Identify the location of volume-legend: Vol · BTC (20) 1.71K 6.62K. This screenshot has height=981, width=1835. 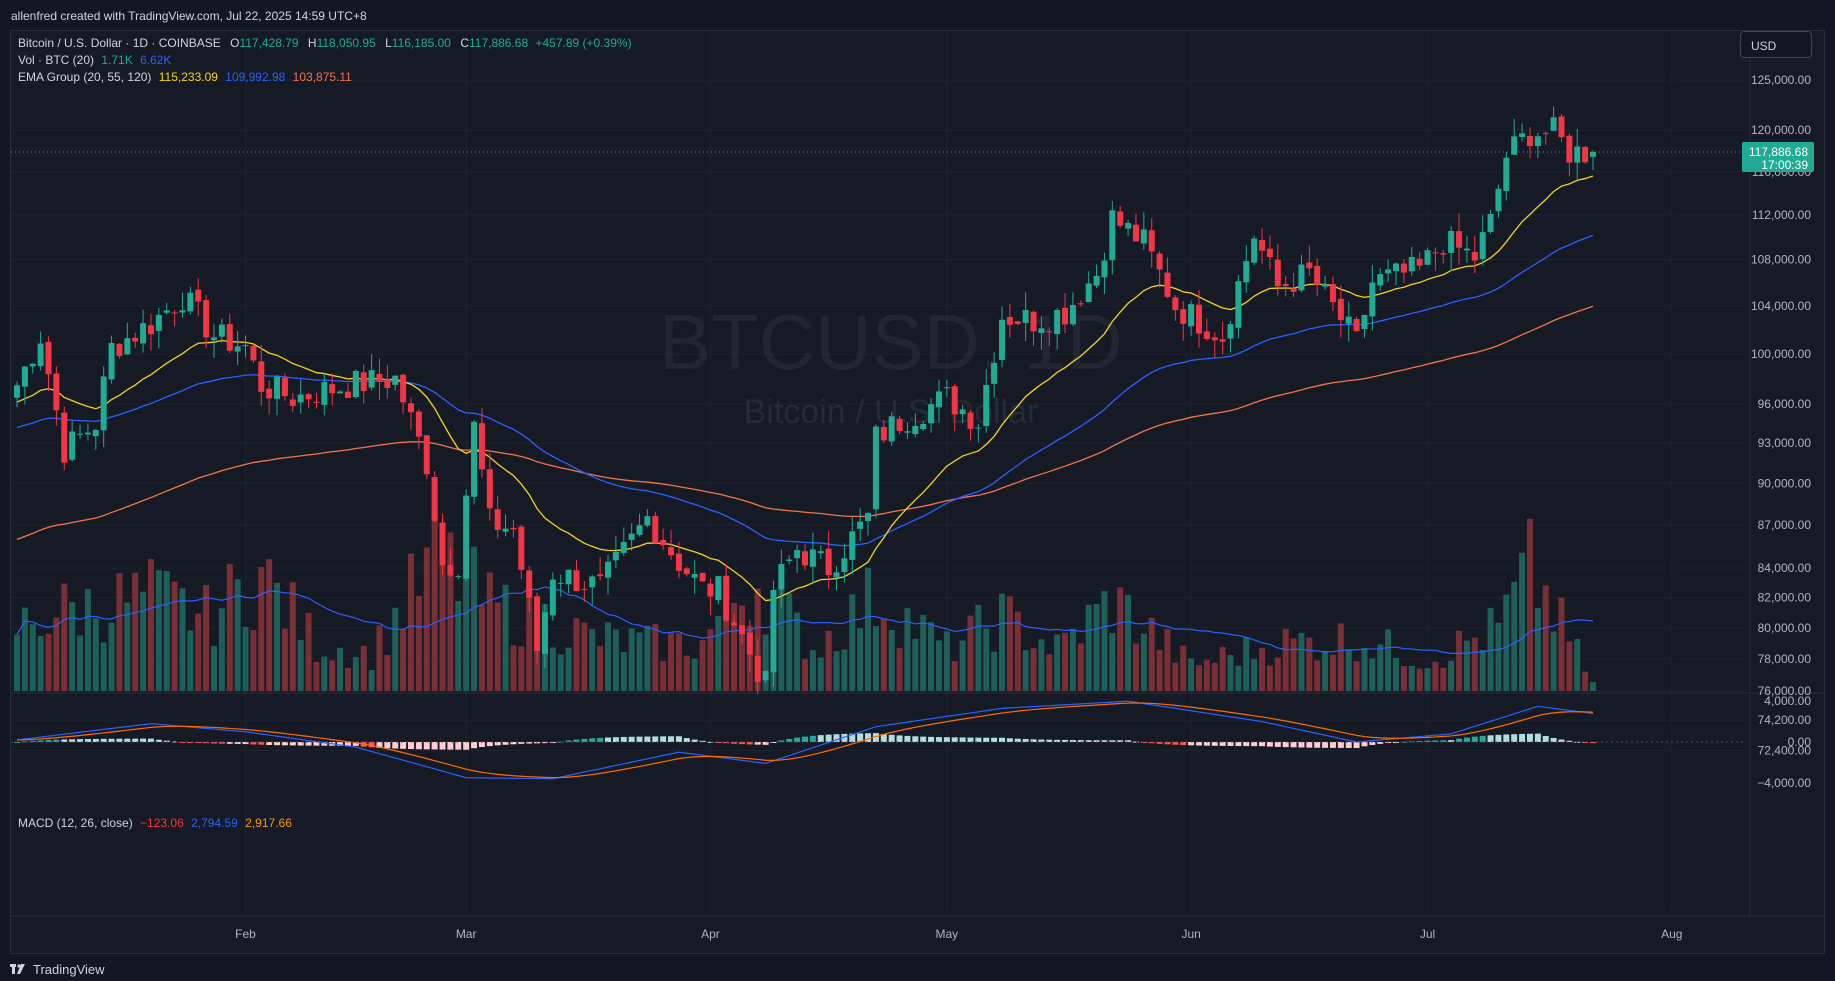
(94, 60).